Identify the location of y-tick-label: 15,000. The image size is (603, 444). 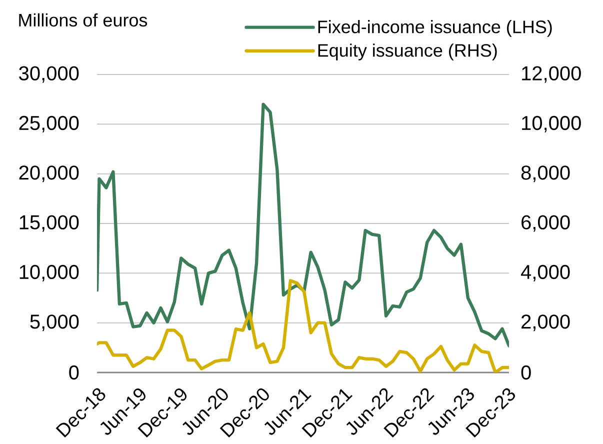
(49, 223).